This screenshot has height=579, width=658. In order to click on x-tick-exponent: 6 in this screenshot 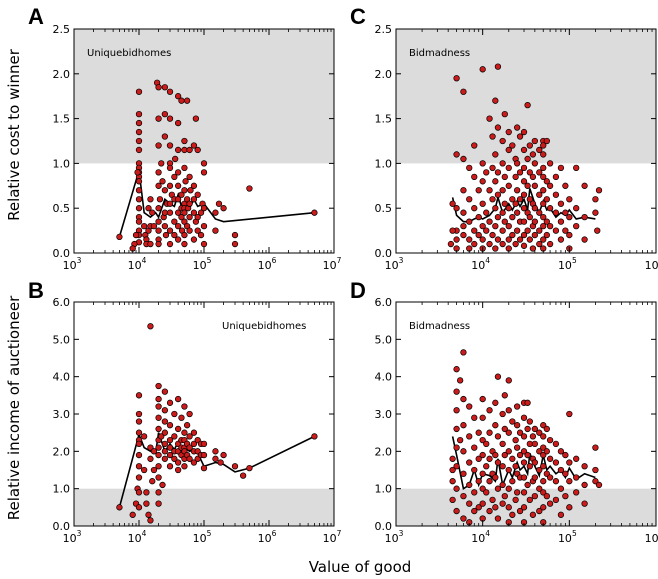, I will do `click(274, 260)`.